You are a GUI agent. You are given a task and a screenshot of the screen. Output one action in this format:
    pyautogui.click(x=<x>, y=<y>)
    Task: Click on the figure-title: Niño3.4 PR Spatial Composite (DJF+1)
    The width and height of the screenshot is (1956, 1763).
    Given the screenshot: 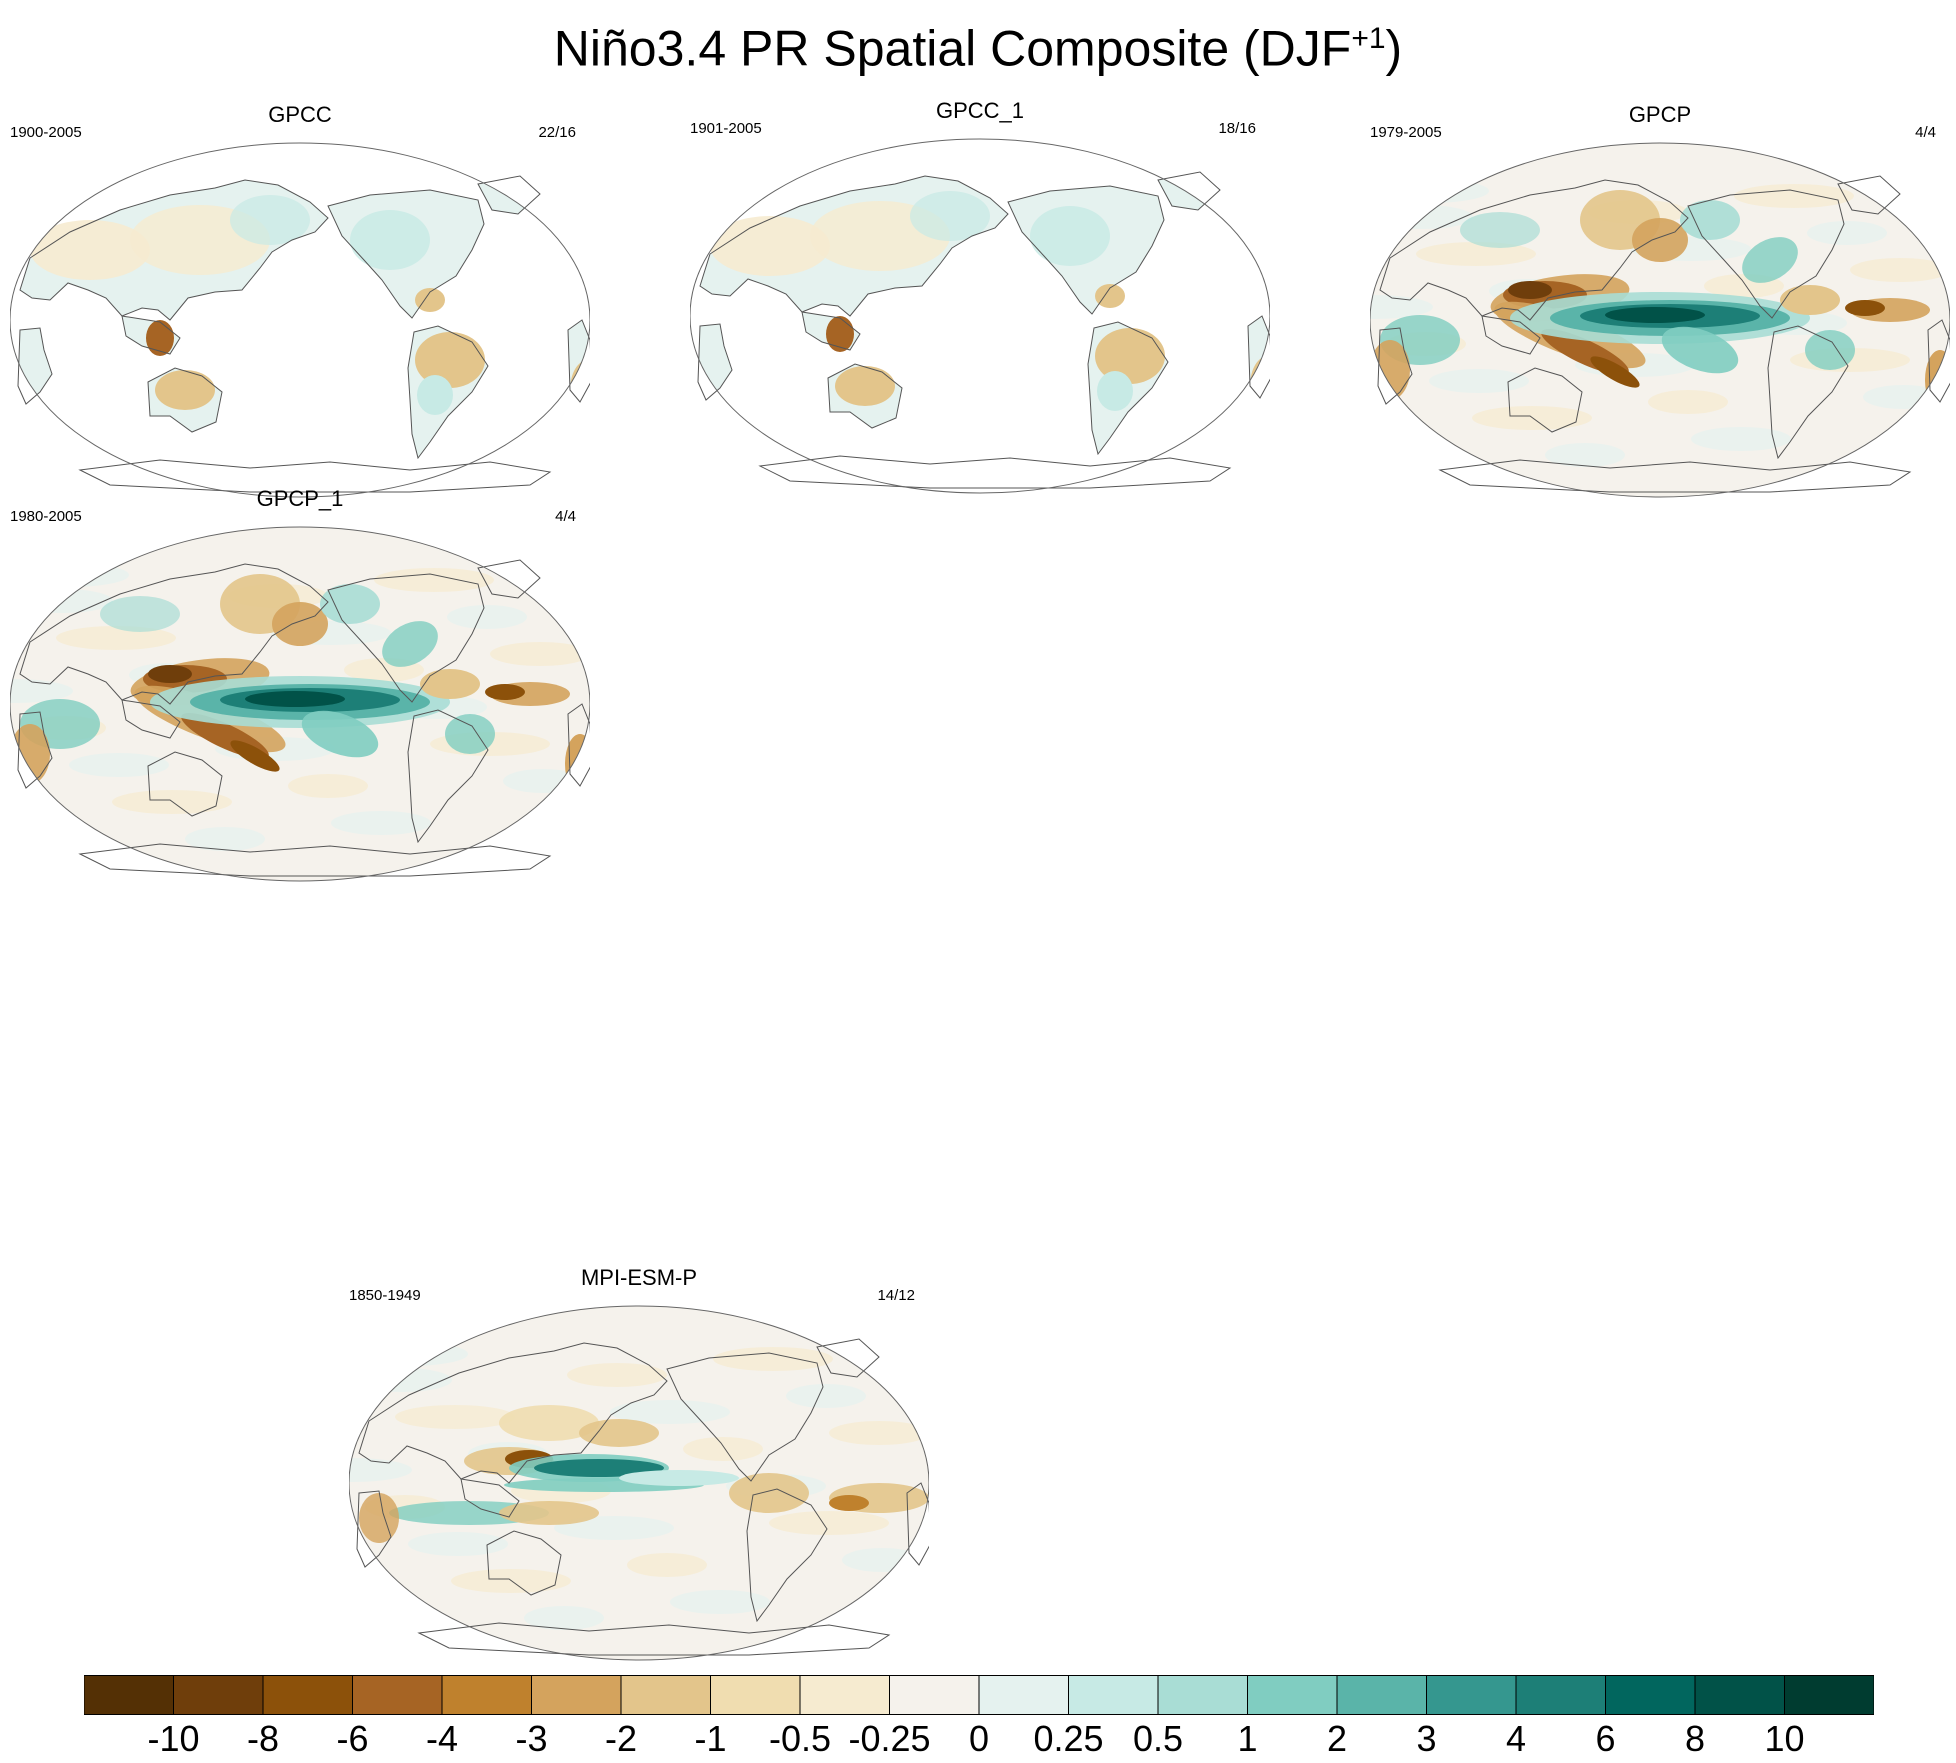 What is the action you would take?
    pyautogui.click(x=978, y=48)
    